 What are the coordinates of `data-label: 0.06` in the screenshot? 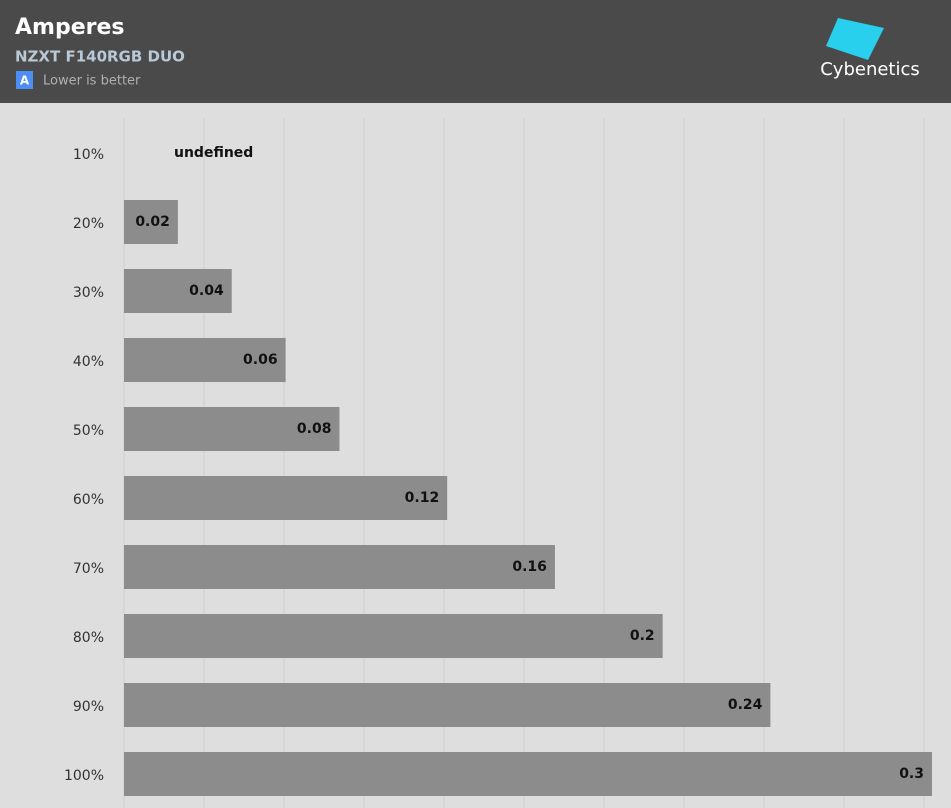 It's located at (260, 360).